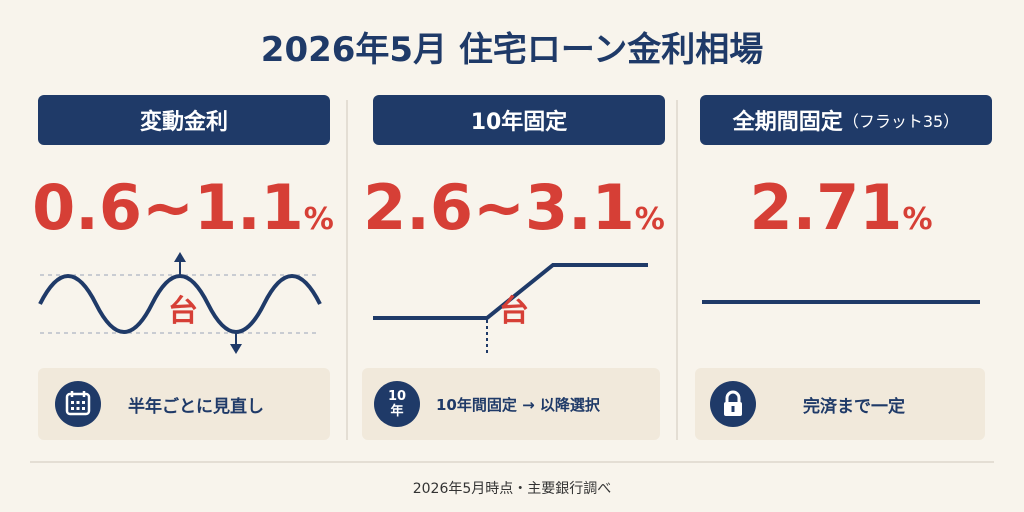 This screenshot has width=1024, height=512. What do you see at coordinates (733, 404) in the screenshot?
I see `lock-icon` at bounding box center [733, 404].